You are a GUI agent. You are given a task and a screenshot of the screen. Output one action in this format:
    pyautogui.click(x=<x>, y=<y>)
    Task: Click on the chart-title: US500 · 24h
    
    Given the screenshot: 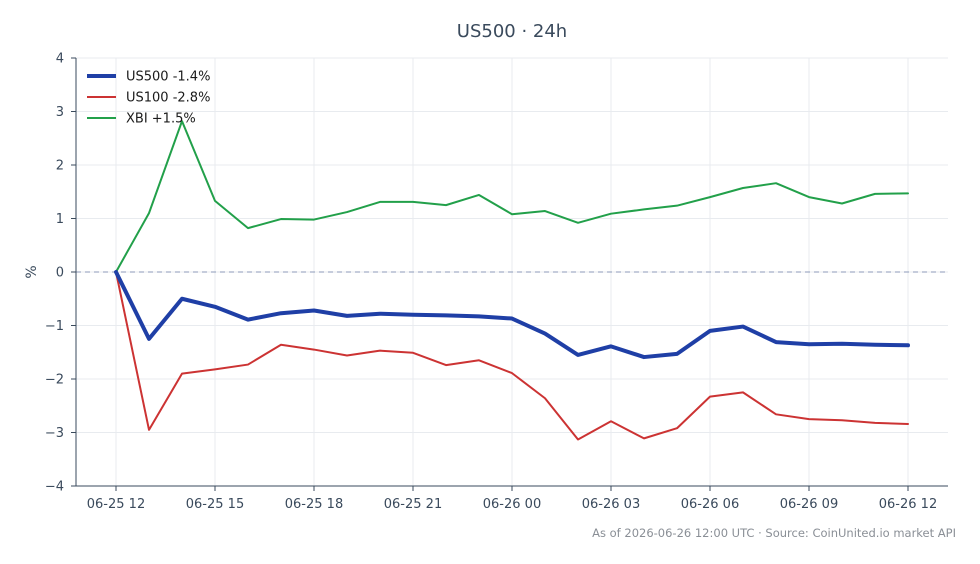 What is the action you would take?
    pyautogui.click(x=512, y=31)
    